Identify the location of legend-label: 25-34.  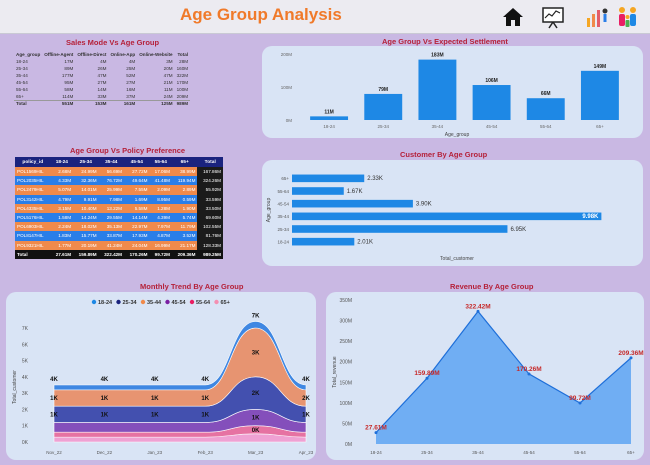
(130, 303).